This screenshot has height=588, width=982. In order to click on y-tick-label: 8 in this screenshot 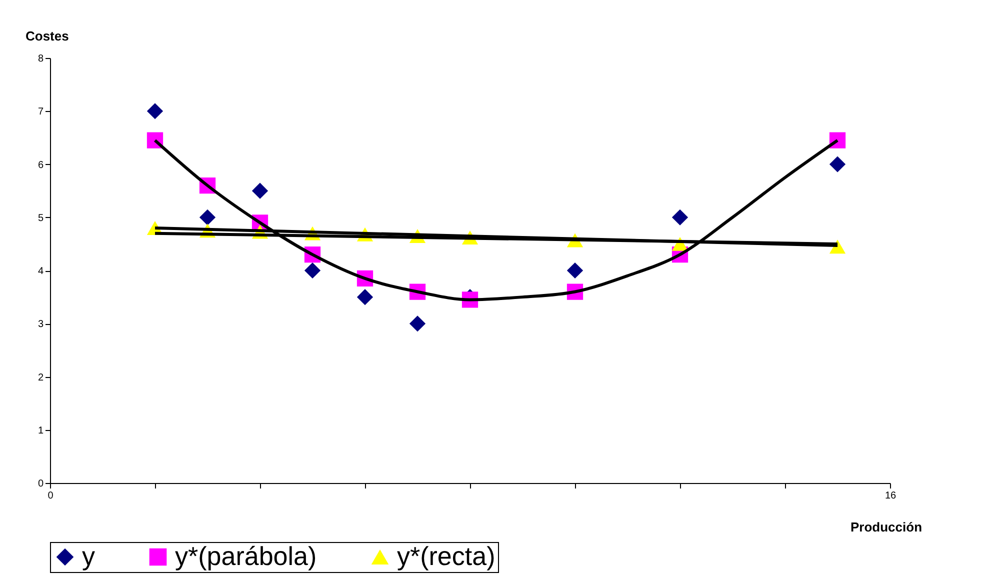, I will do `click(41, 59)`.